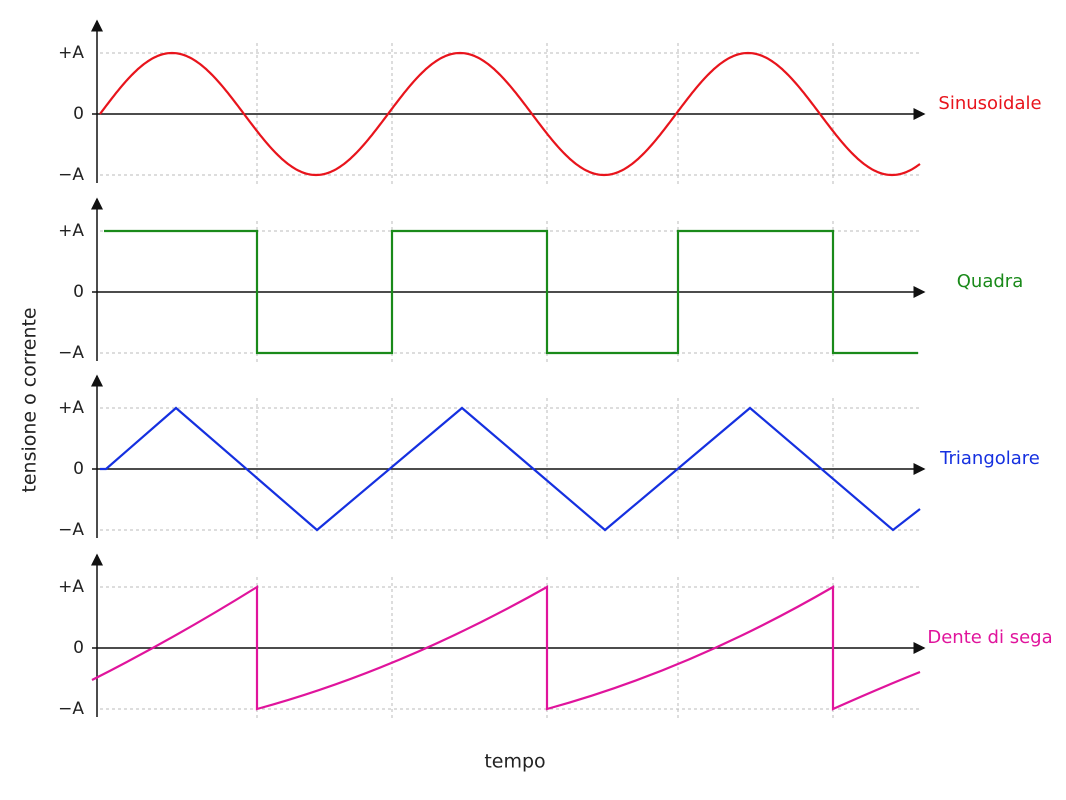 Image resolution: width=1066 pixels, height=800 pixels. I want to click on waveform-label: Dente di sega, so click(989, 637).